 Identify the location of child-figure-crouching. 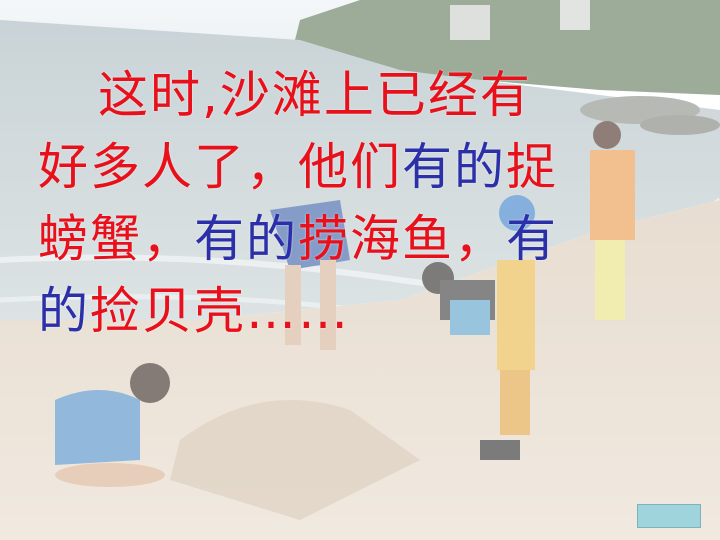
(458, 298).